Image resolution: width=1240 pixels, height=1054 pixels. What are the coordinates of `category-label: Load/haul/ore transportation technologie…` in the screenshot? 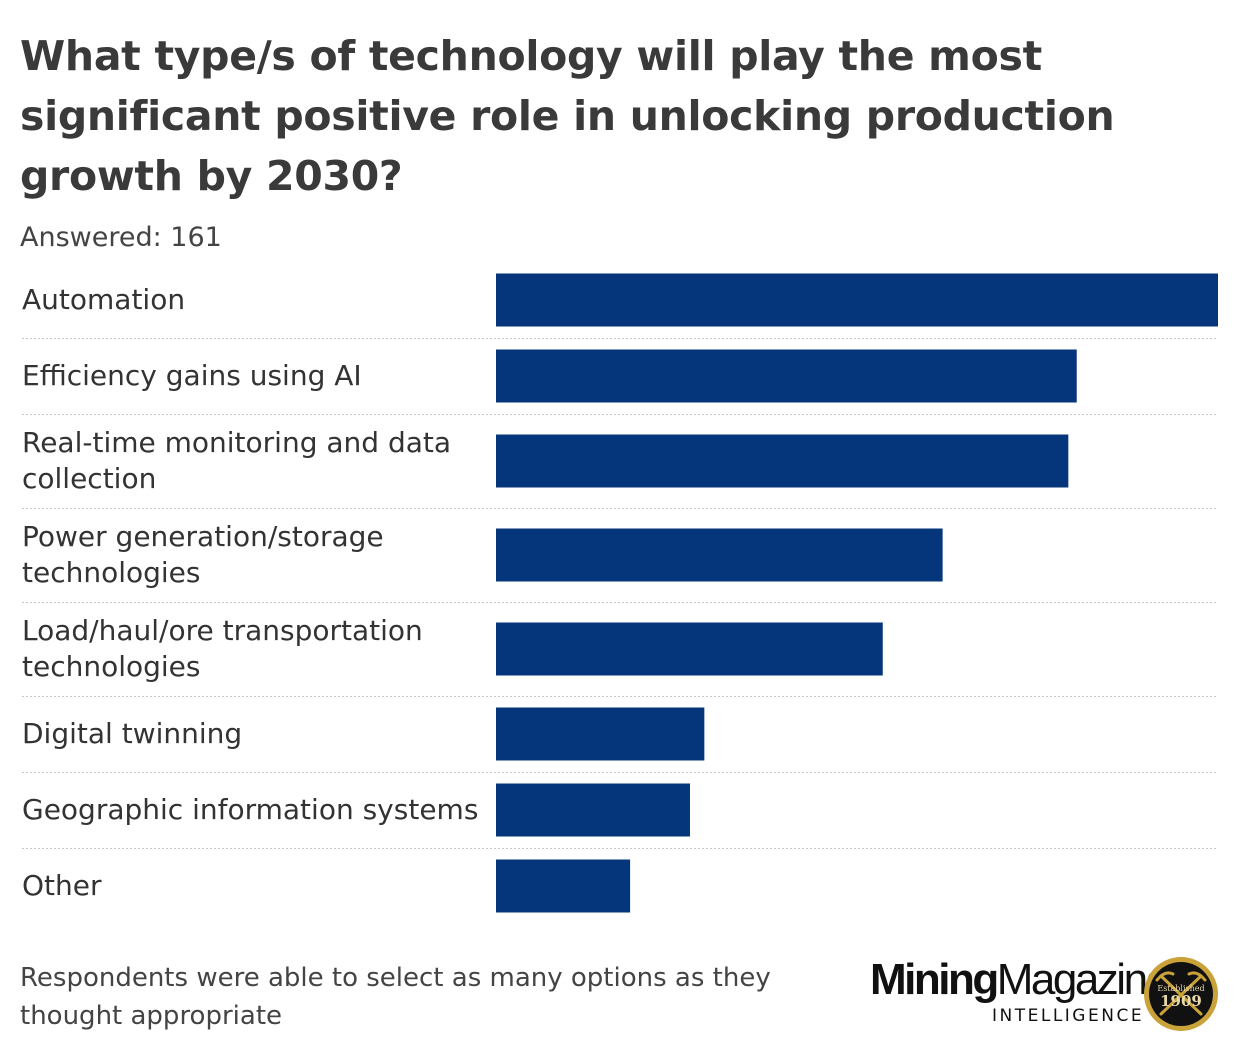 It's located at (222, 648).